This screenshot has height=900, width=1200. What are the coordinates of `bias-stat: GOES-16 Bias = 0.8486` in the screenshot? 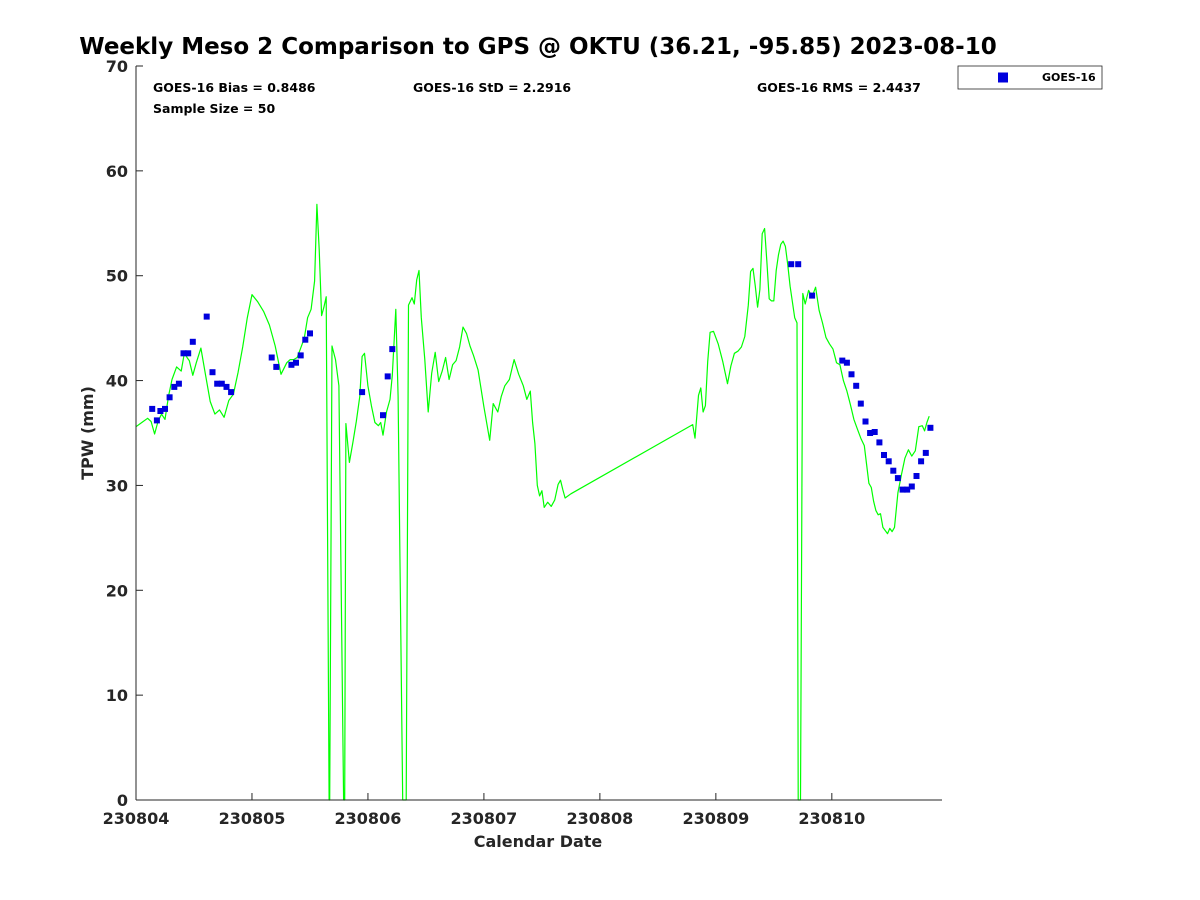 It's located at (234, 87).